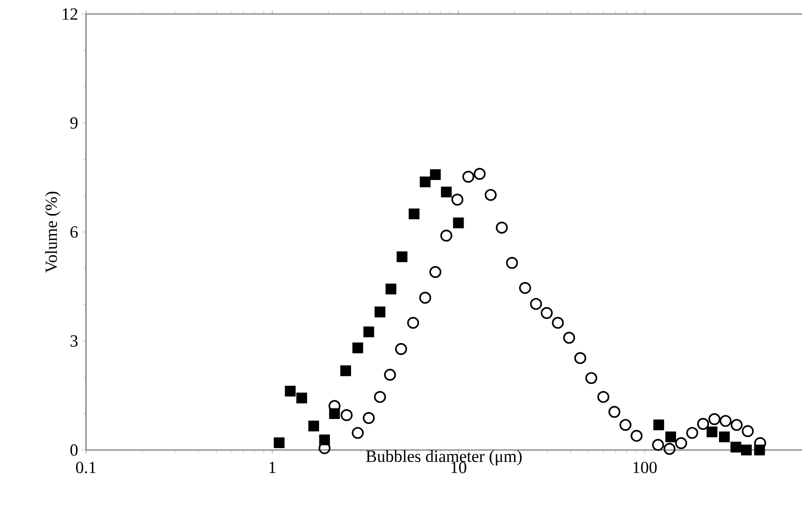 Image resolution: width=802 pixels, height=512 pixels. What do you see at coordinates (70, 14) in the screenshot?
I see `y-tick-label: 12` at bounding box center [70, 14].